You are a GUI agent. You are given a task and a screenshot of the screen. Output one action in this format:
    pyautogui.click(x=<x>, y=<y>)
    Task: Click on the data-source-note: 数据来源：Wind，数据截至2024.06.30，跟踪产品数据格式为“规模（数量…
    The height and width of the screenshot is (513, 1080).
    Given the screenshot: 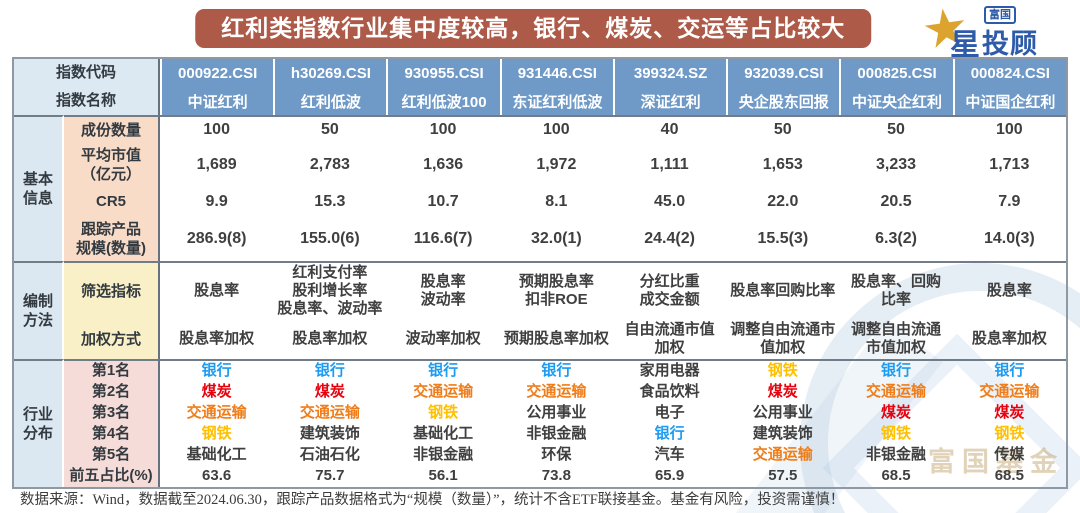 What is the action you would take?
    pyautogui.click(x=432, y=500)
    